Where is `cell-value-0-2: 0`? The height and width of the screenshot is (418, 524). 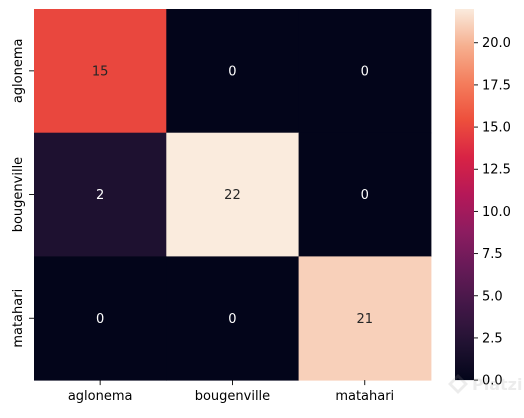
cell-value-0-2: 0 is located at coordinates (365, 71).